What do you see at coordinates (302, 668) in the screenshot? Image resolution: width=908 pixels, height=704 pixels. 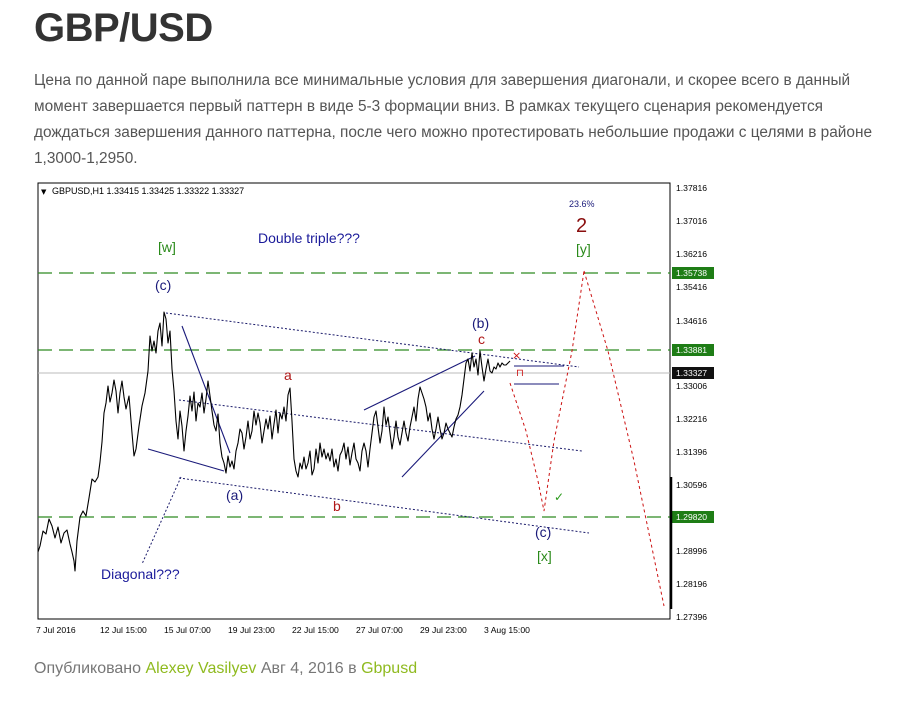 I see `post-date: Авг 4, 2016` at bounding box center [302, 668].